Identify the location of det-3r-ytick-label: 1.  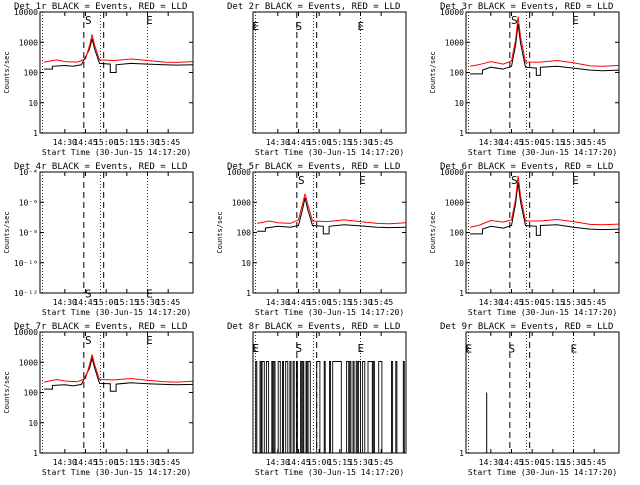
(461, 133).